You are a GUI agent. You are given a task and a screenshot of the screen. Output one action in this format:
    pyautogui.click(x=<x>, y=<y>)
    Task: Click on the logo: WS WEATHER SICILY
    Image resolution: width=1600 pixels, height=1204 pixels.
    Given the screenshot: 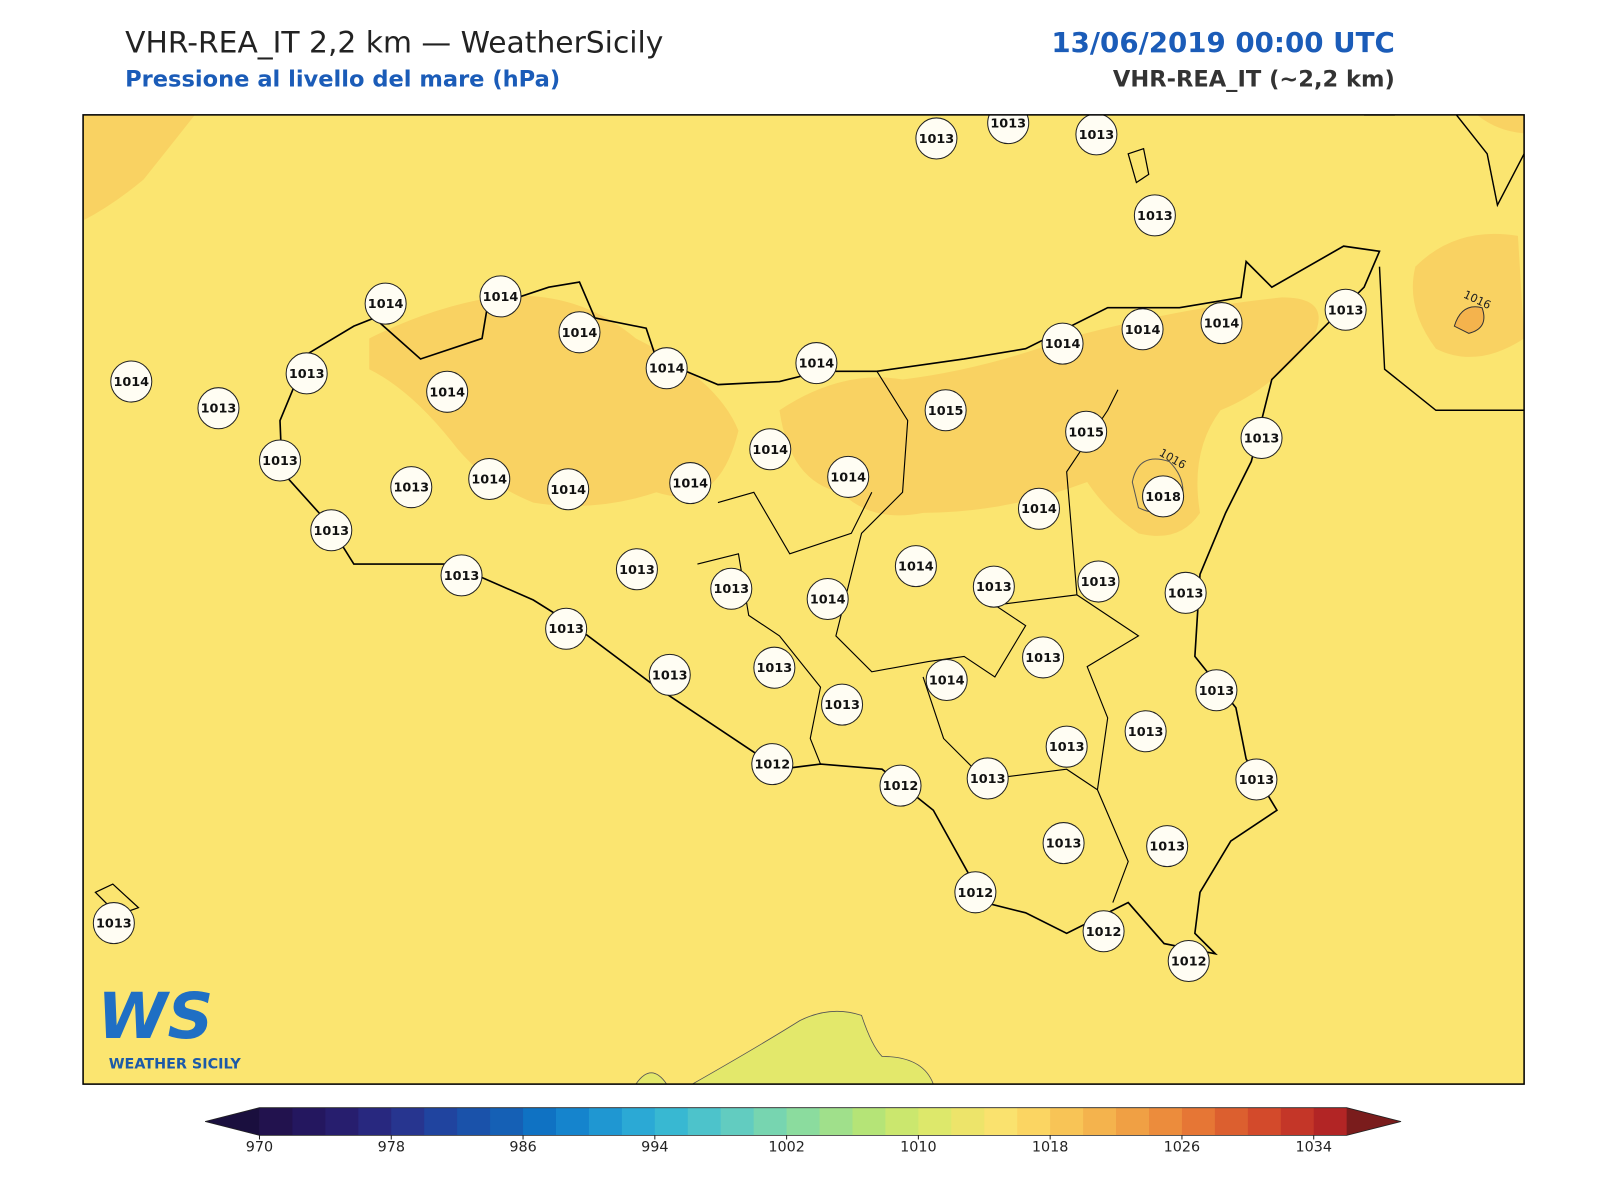 What is the action you would take?
    pyautogui.click(x=169, y=1026)
    